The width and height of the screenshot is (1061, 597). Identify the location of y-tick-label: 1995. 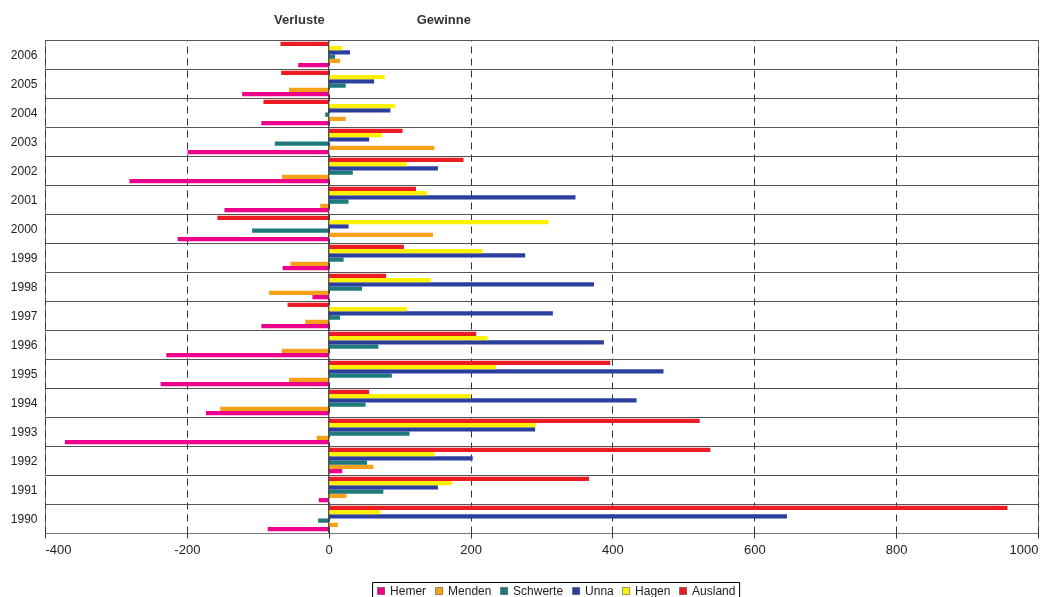
(24, 373).